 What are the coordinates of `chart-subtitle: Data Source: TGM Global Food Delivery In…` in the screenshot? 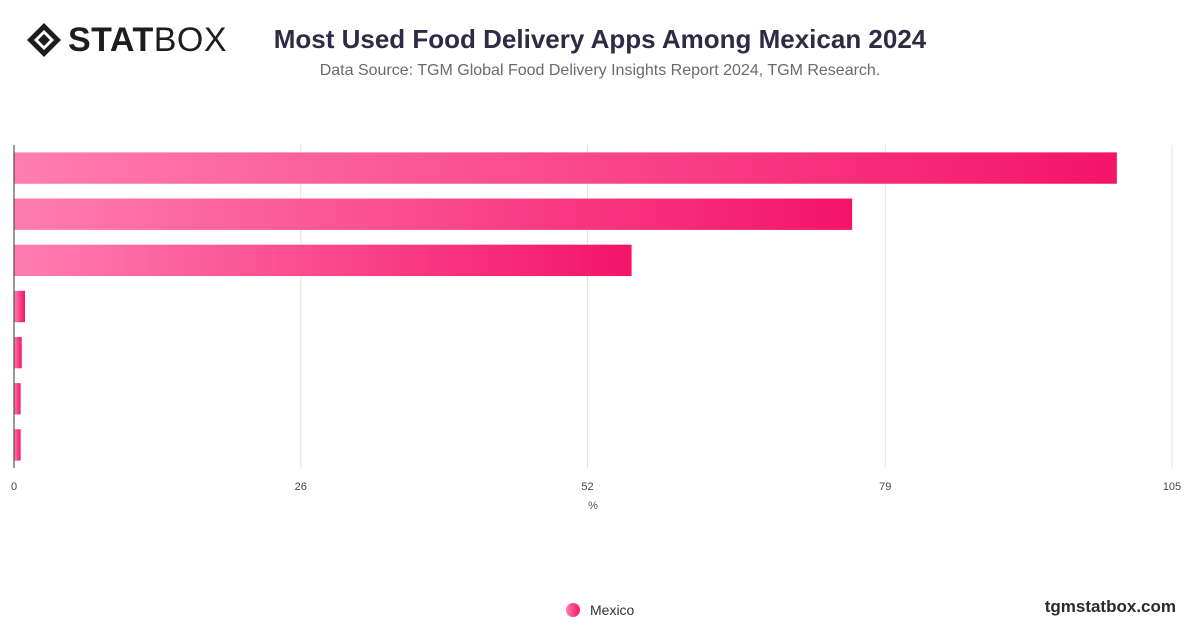 It's located at (600, 70).